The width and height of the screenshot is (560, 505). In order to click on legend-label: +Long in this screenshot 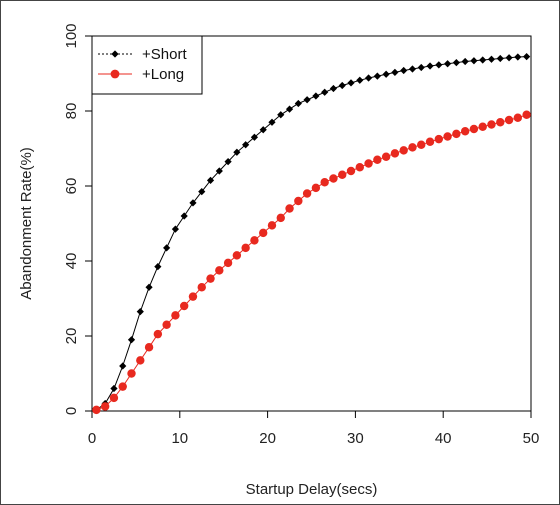, I will do `click(163, 74)`.